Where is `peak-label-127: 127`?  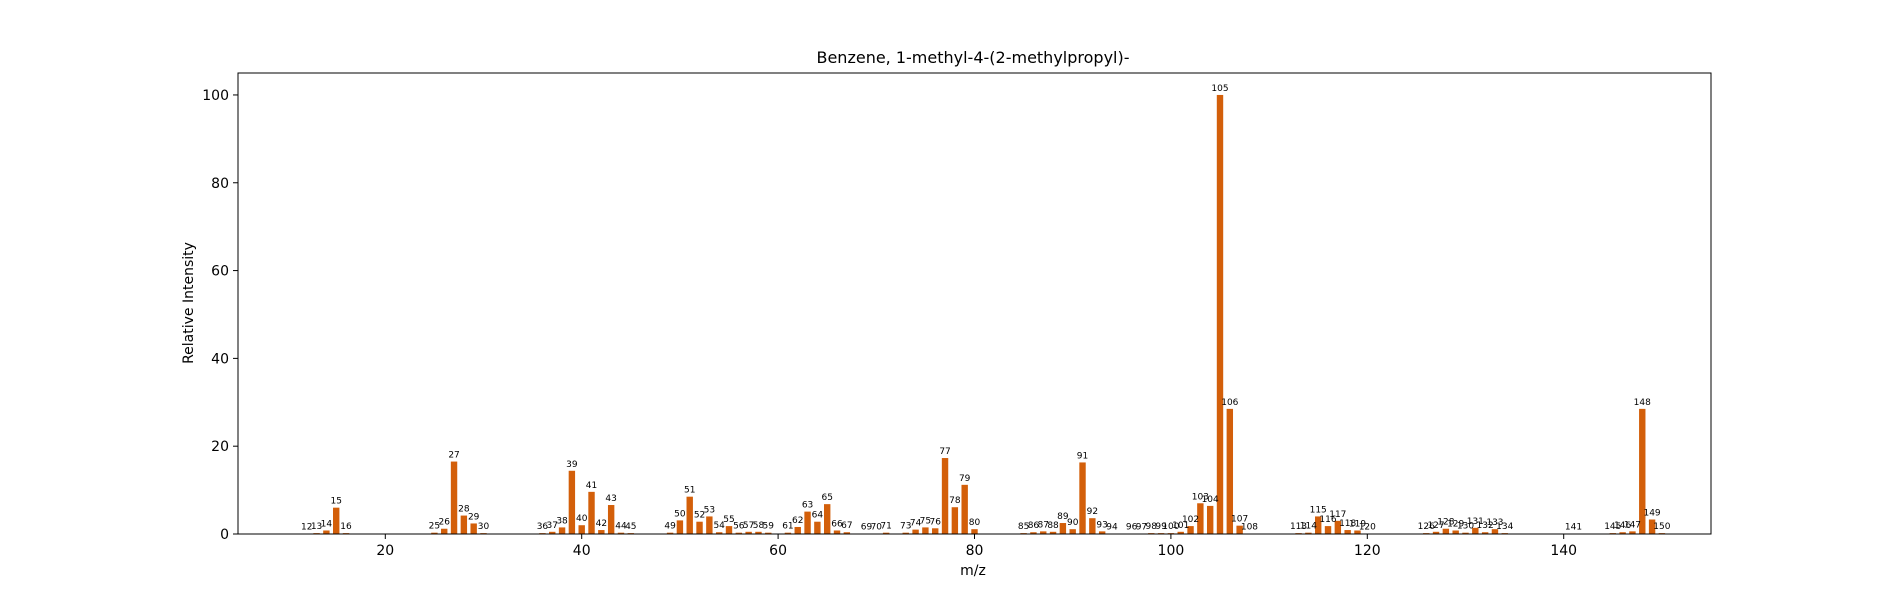 peak-label-127: 127 is located at coordinates (1435, 526).